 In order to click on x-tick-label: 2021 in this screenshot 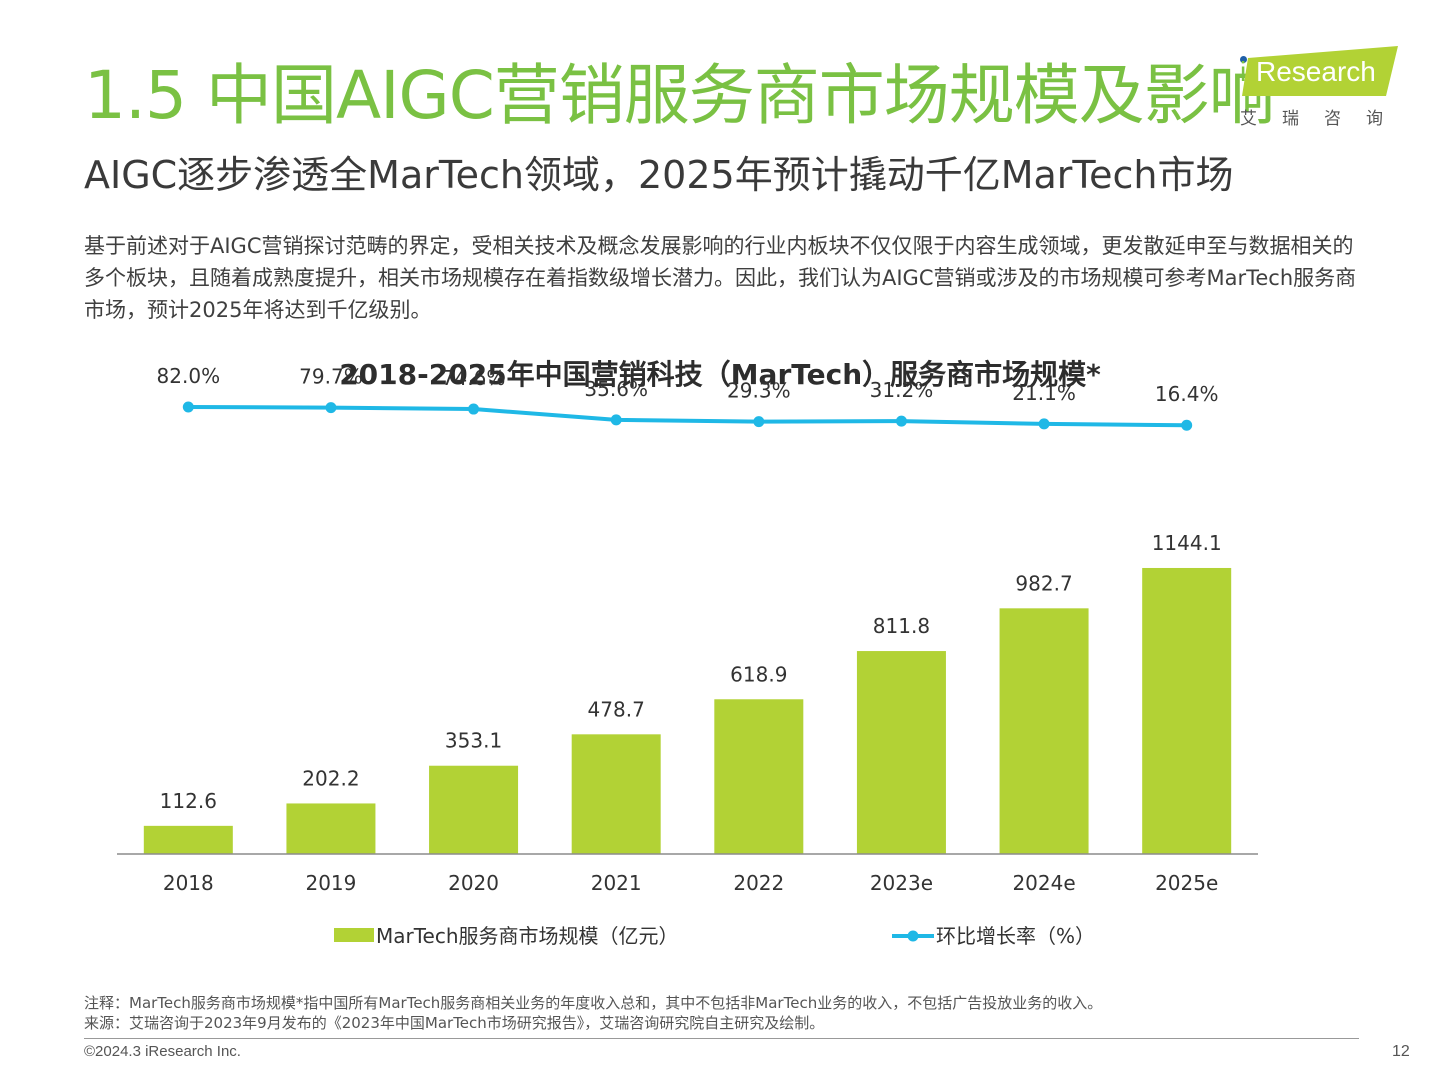, I will do `click(616, 883)`.